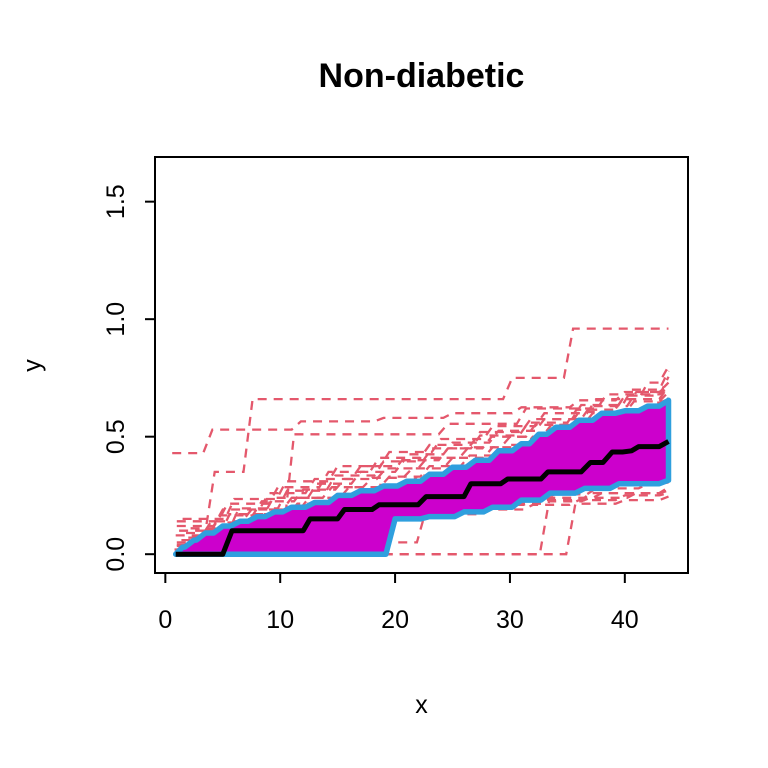  I want to click on y-tick-label: 0.5, so click(116, 436).